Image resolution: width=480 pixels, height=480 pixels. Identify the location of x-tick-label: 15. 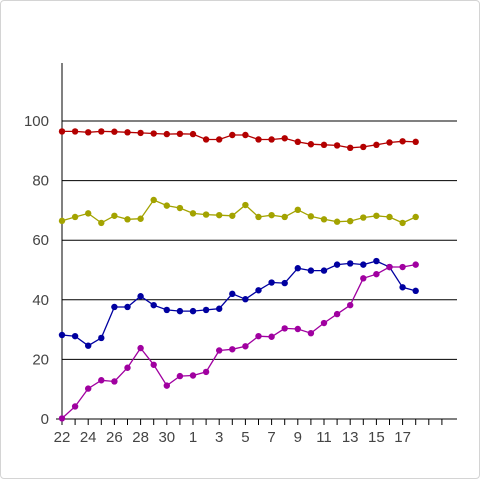
(376, 437).